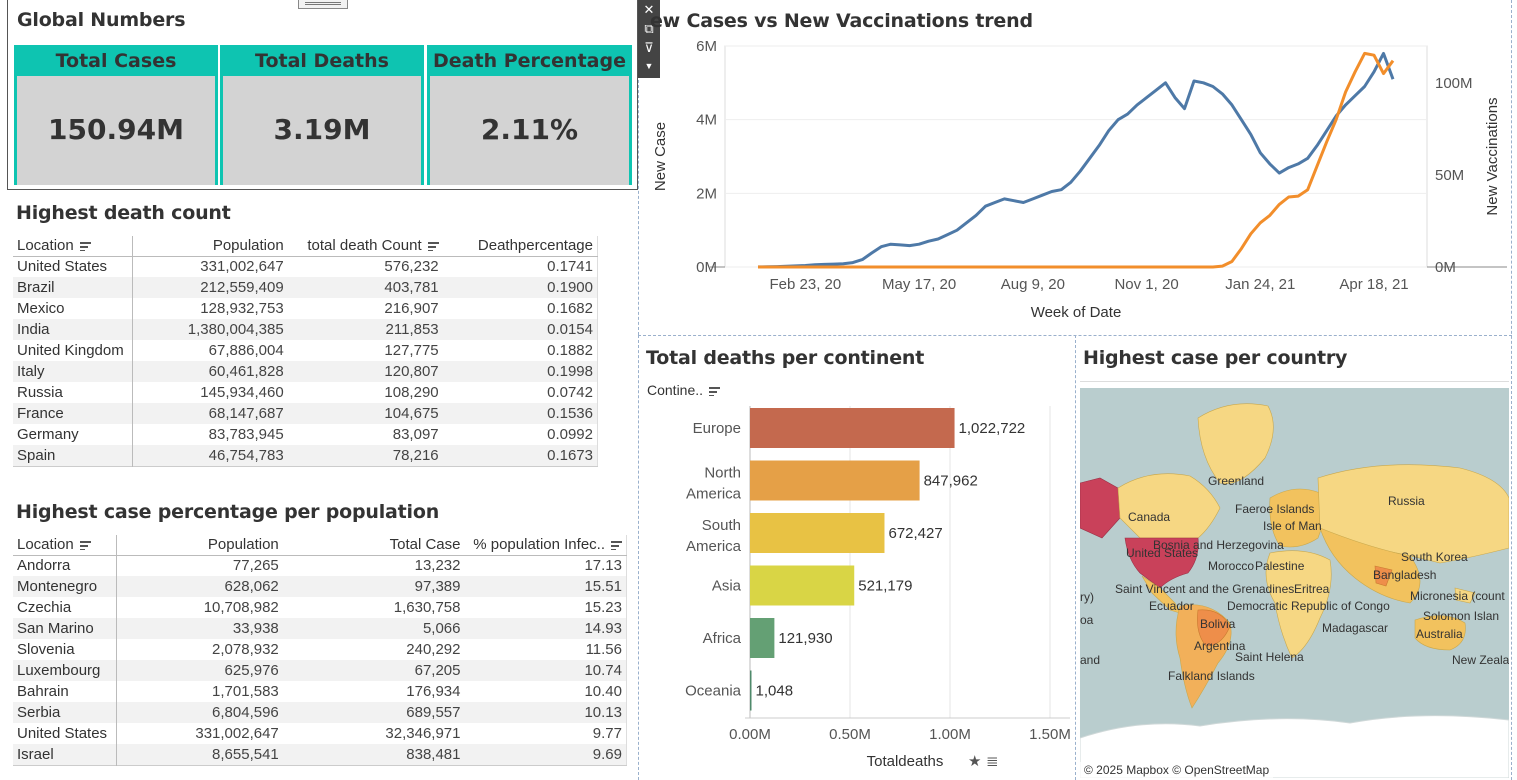  Describe the element at coordinates (520, 455) in the screenshot. I see `table-cell-value: 0.1673` at that location.